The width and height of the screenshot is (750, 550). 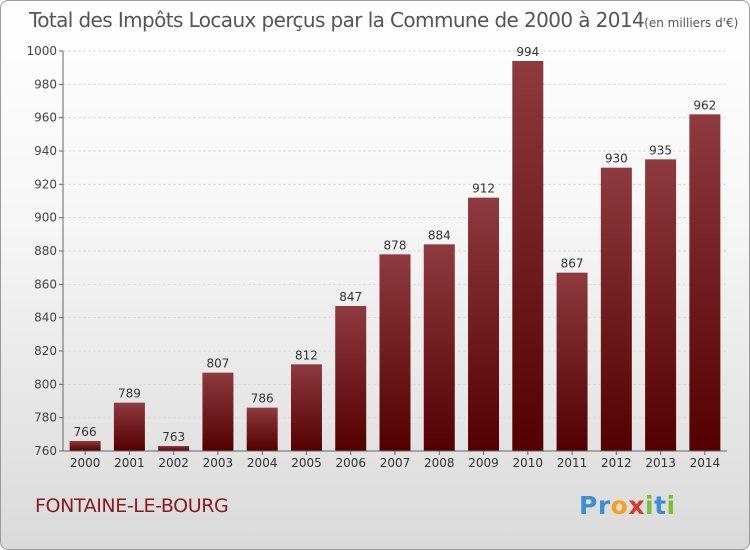 What do you see at coordinates (705, 463) in the screenshot?
I see `x-tick-label: 2014` at bounding box center [705, 463].